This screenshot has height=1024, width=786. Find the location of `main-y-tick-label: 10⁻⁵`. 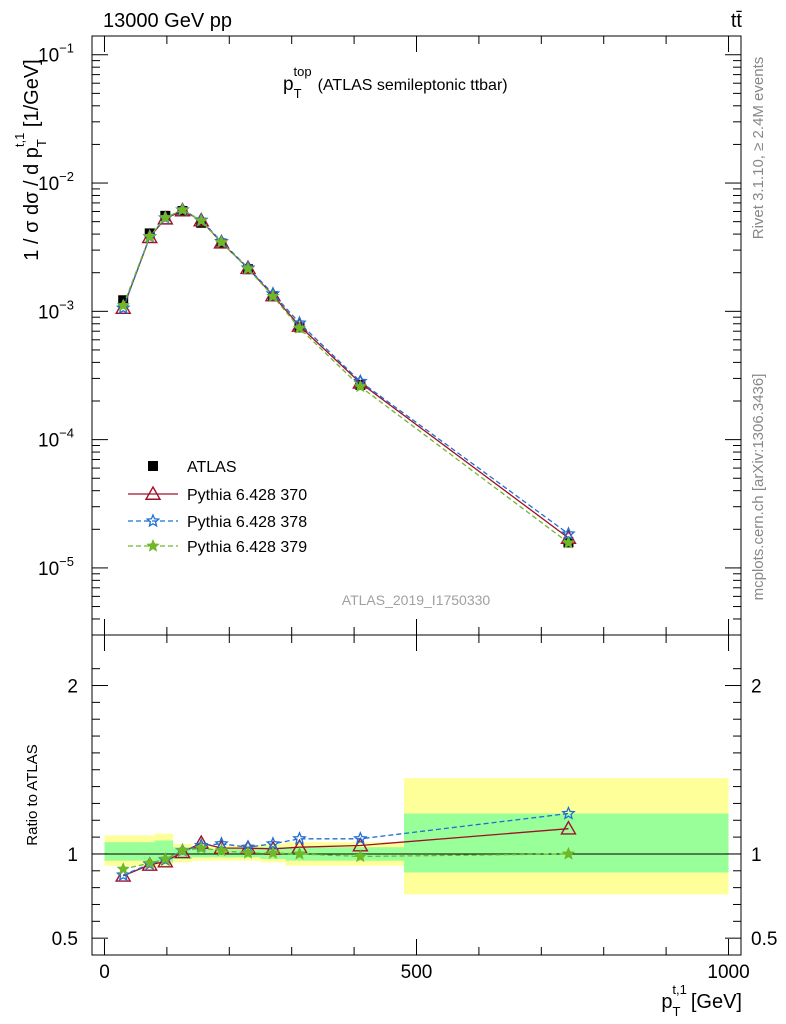

main-y-tick-label: 10⁻⁵ is located at coordinates (56, 567).